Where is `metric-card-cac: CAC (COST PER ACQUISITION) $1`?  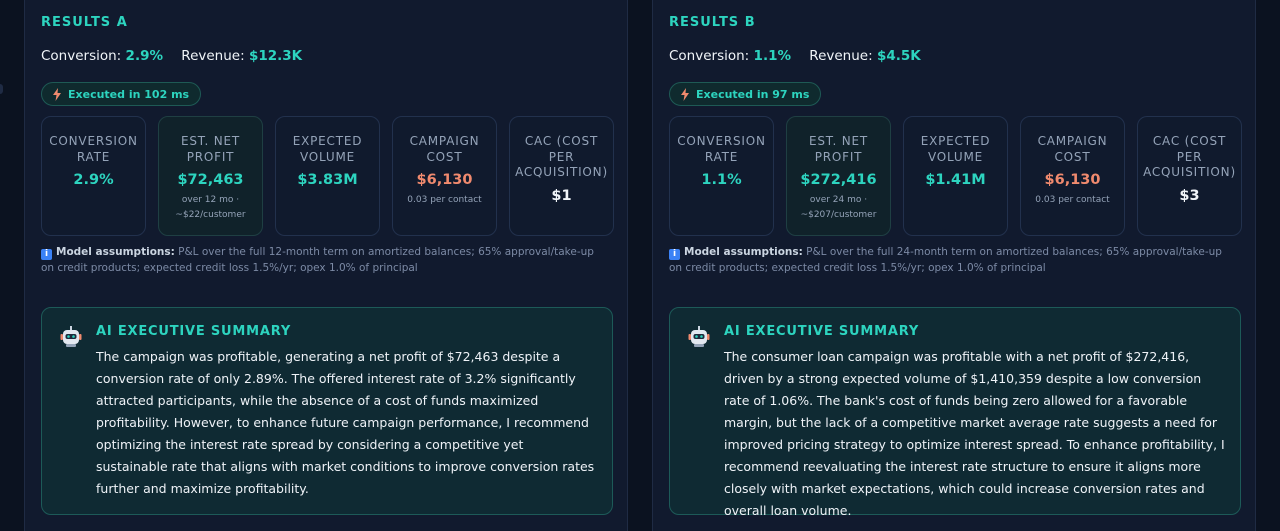
metric-card-cac: CAC (COST PER ACQUISITION) $1 is located at coordinates (561, 176).